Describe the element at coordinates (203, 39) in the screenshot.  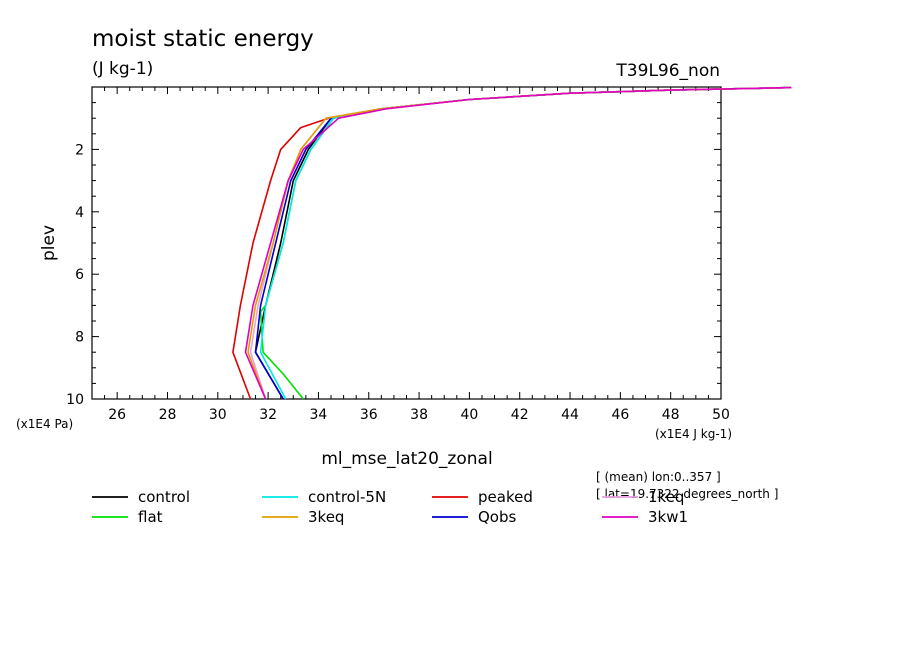
I see `chart-title: moist static energy` at that location.